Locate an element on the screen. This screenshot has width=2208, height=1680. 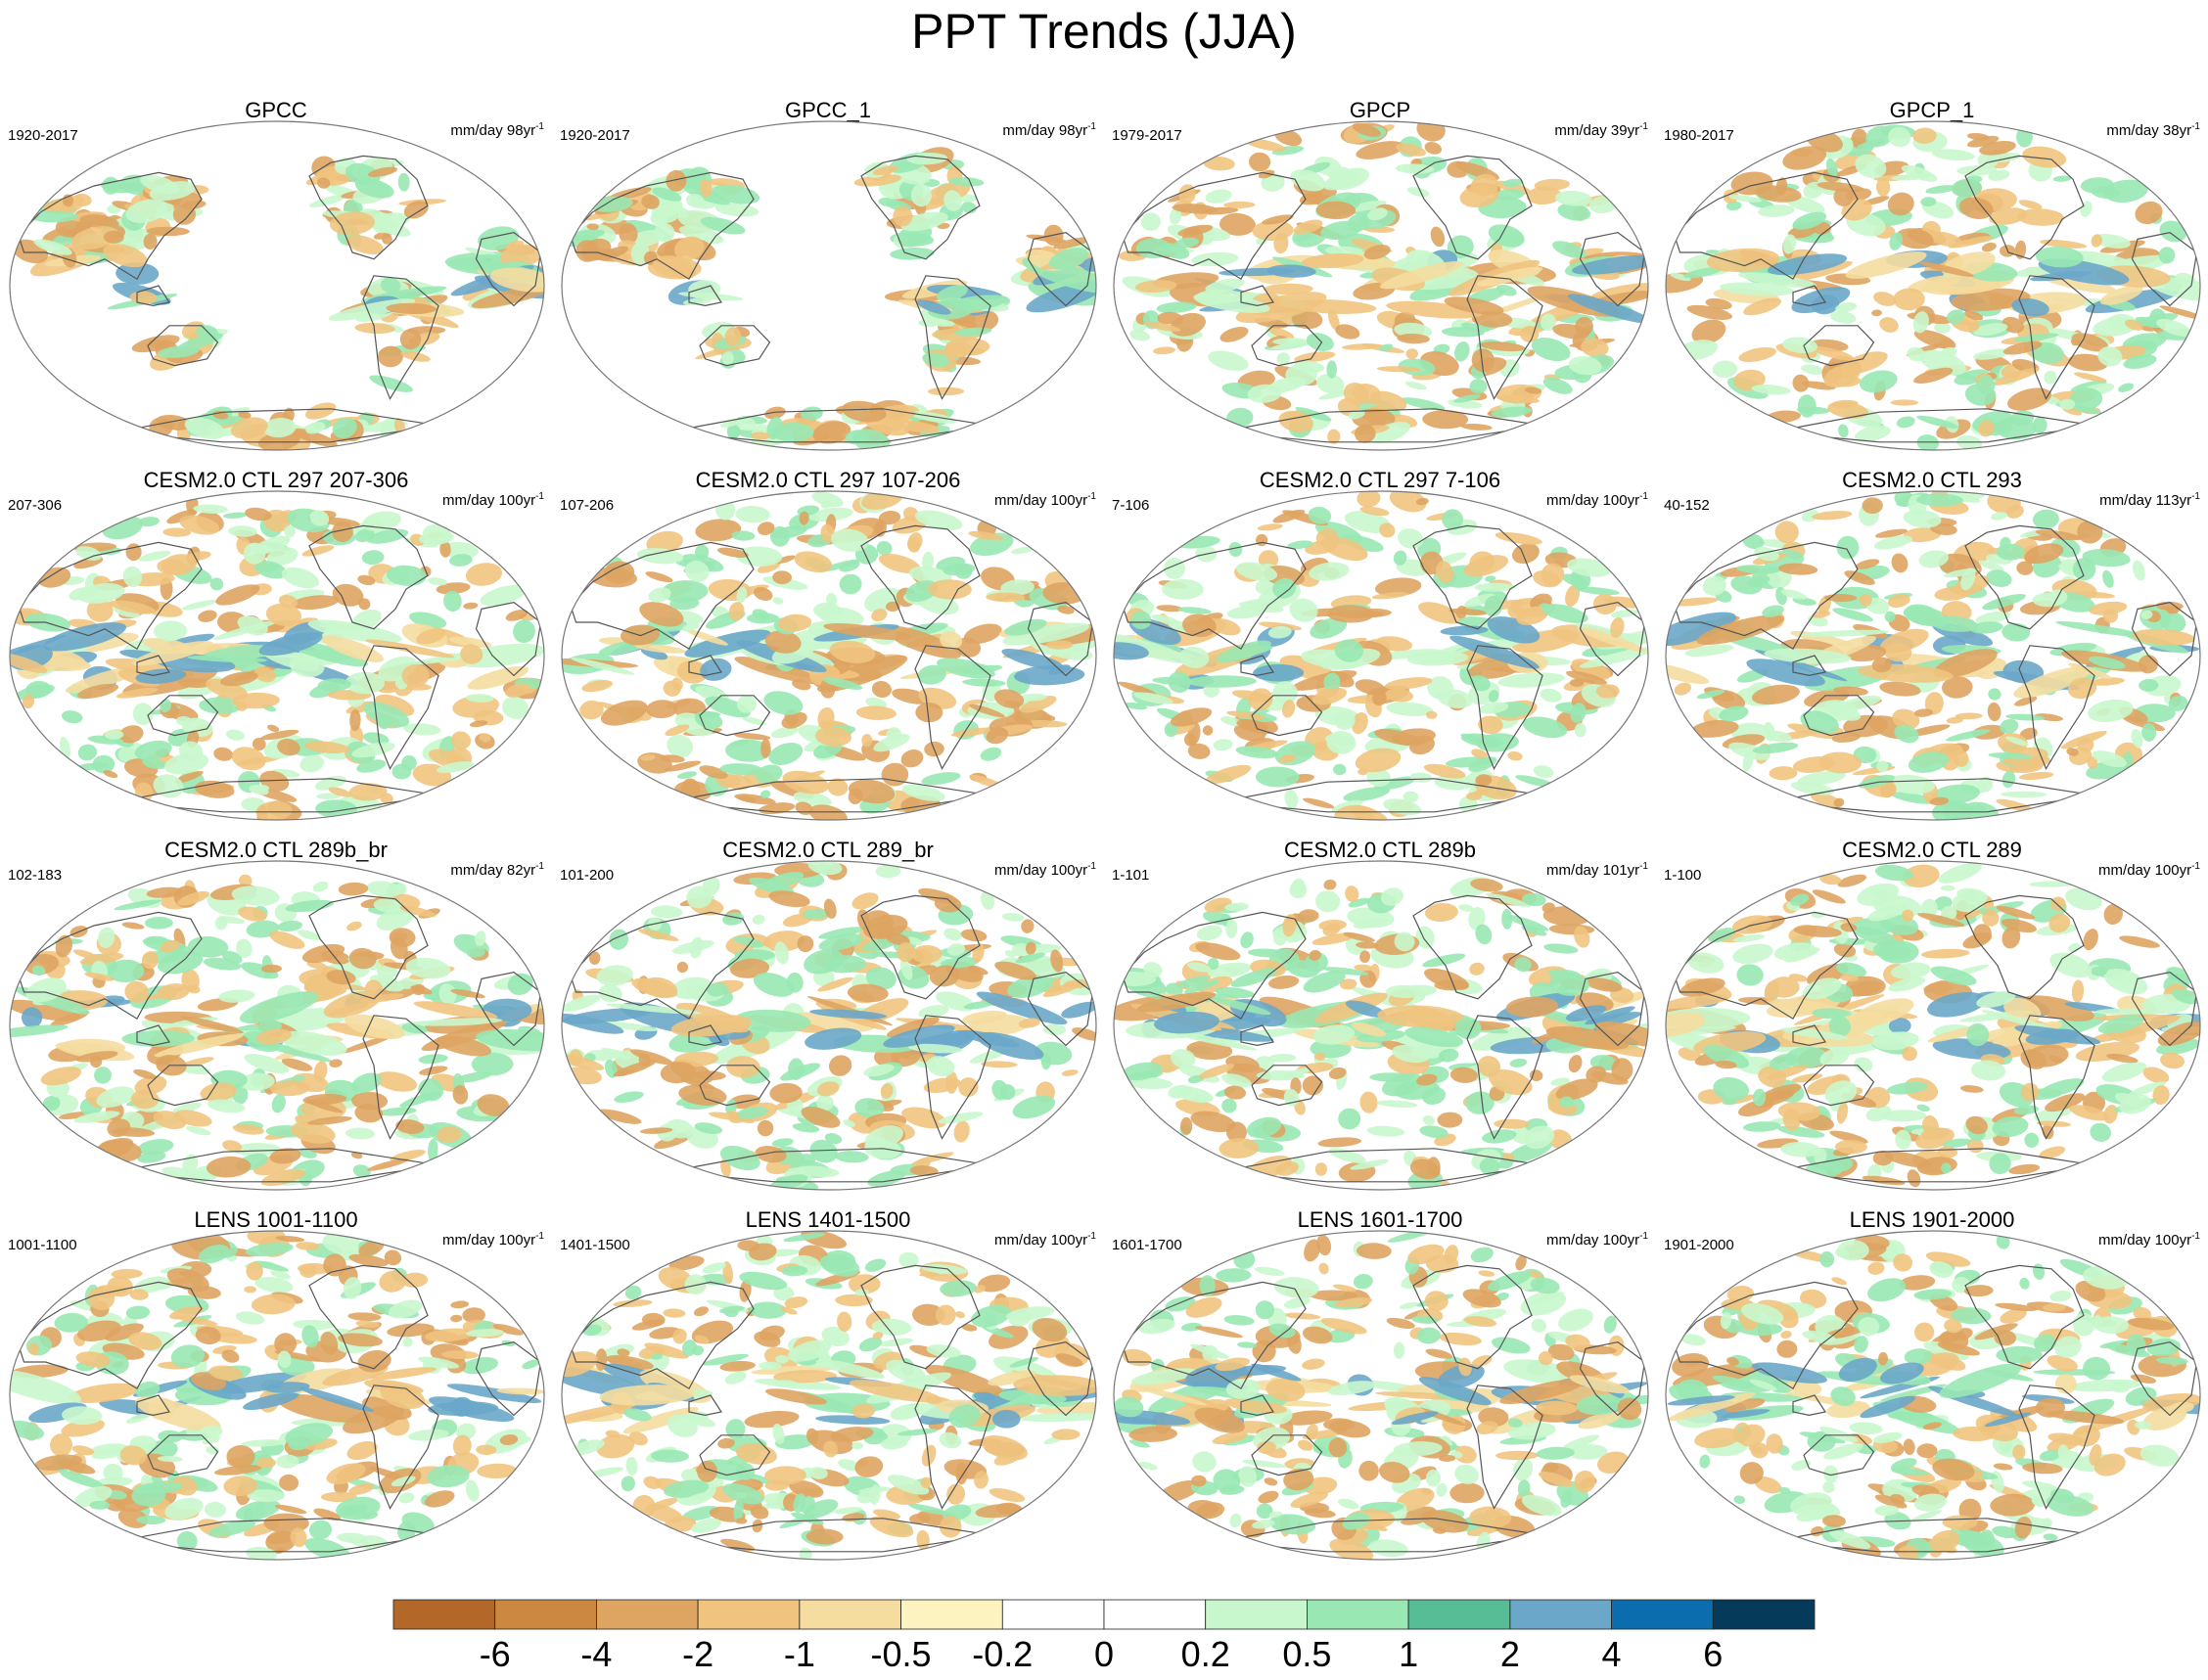
map-panel: GPCC_1 1920-2017 mm/day 98yr-1 is located at coordinates (828, 275).